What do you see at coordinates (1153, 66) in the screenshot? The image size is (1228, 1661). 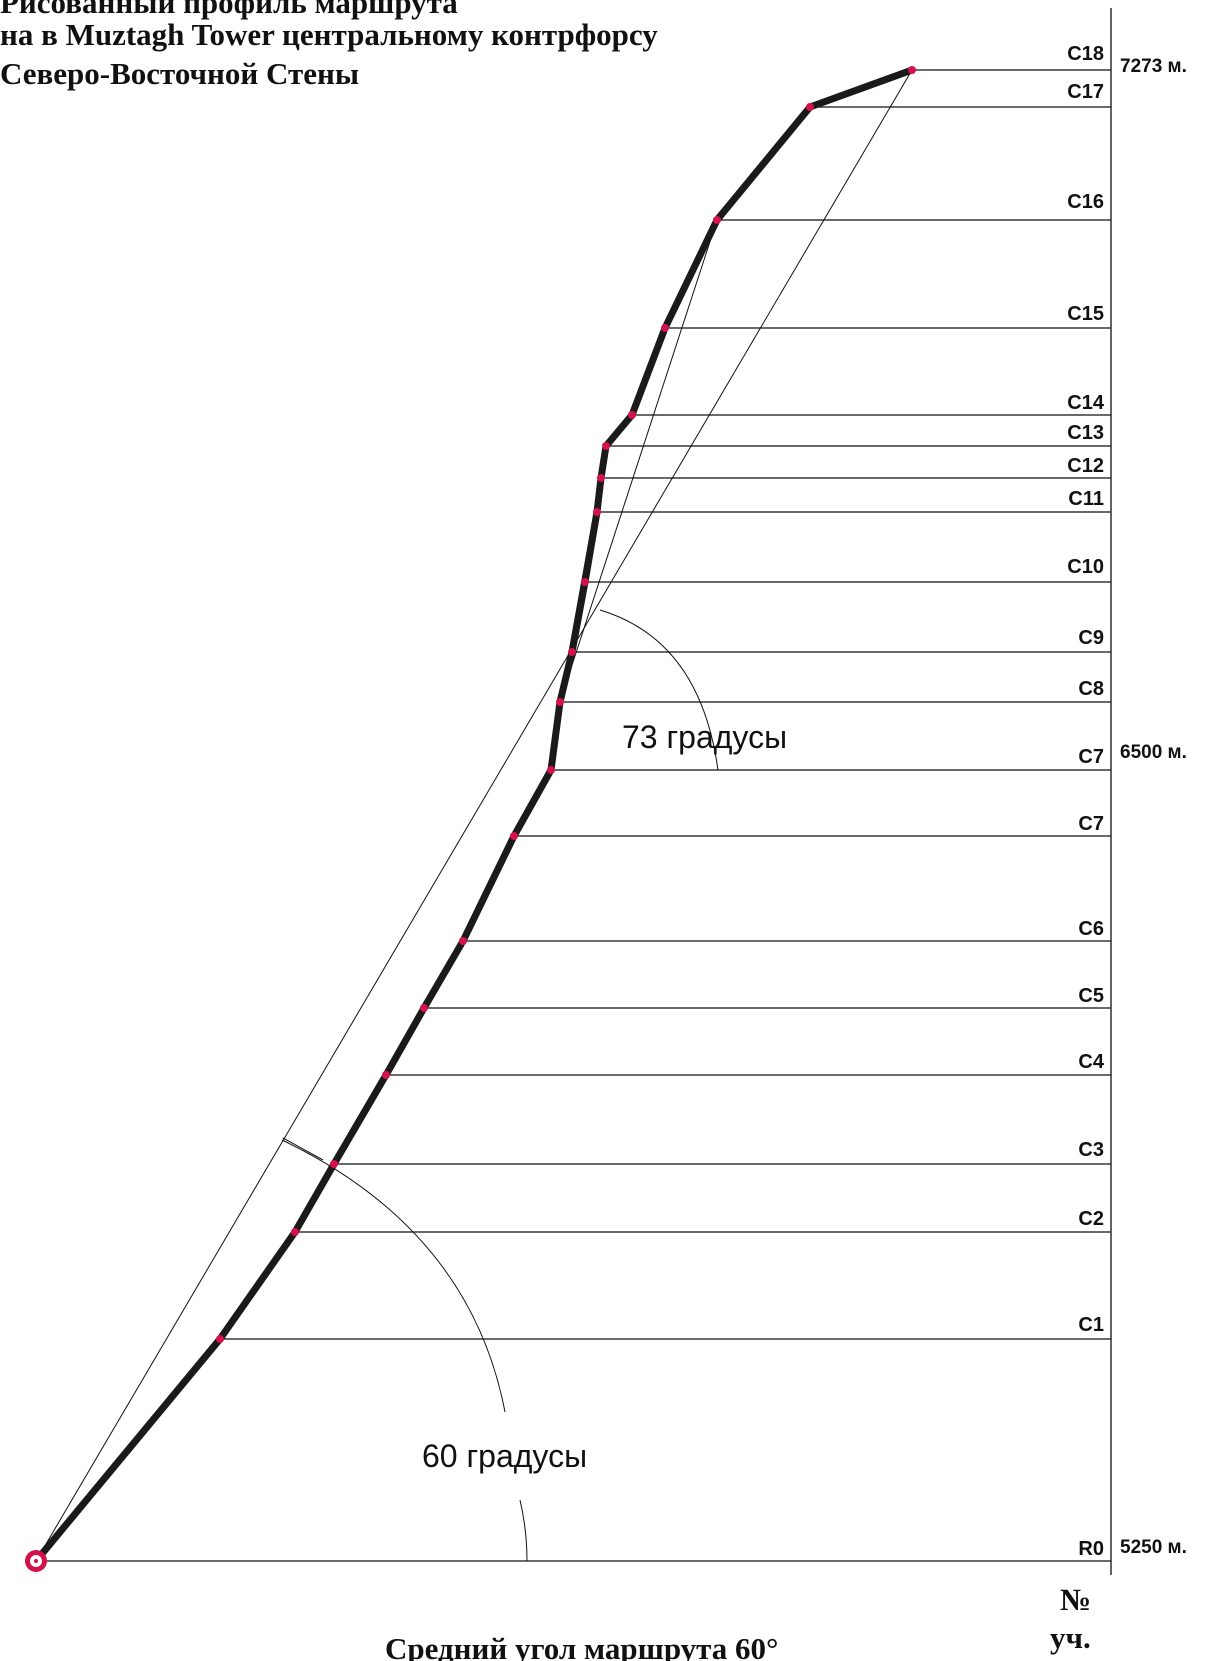 I see `altitude-label-top: 7273 м.` at bounding box center [1153, 66].